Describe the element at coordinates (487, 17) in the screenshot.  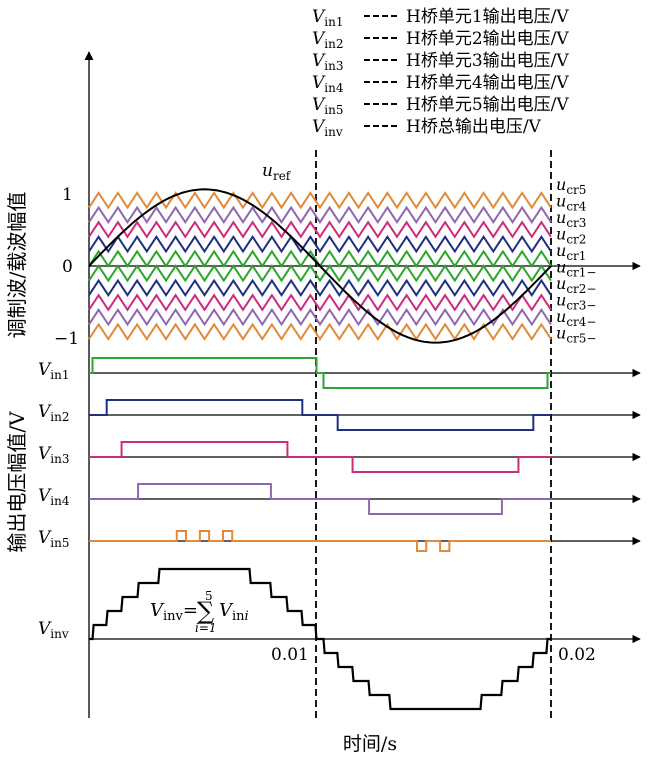
I see `svg-text: H桥单元1输出电压/V` at that location.